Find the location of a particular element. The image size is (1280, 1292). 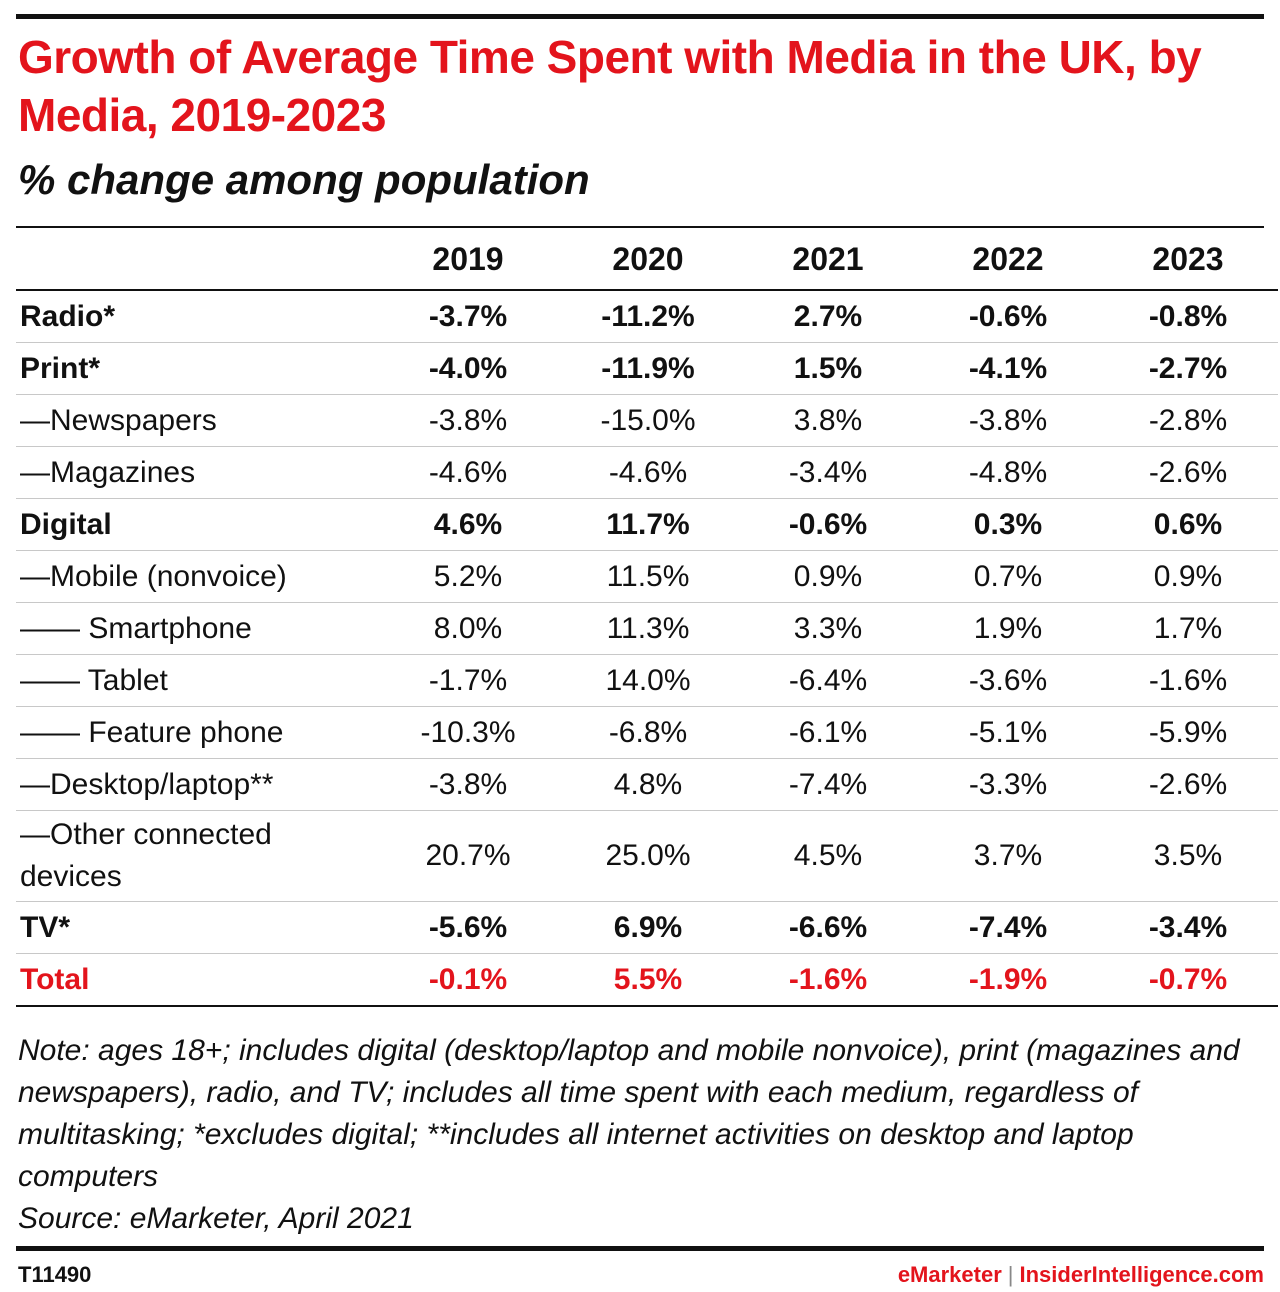

table-row: Print* -4.0% -11.9% 1.5% -4.1% -2.7% is located at coordinates (647, 368).